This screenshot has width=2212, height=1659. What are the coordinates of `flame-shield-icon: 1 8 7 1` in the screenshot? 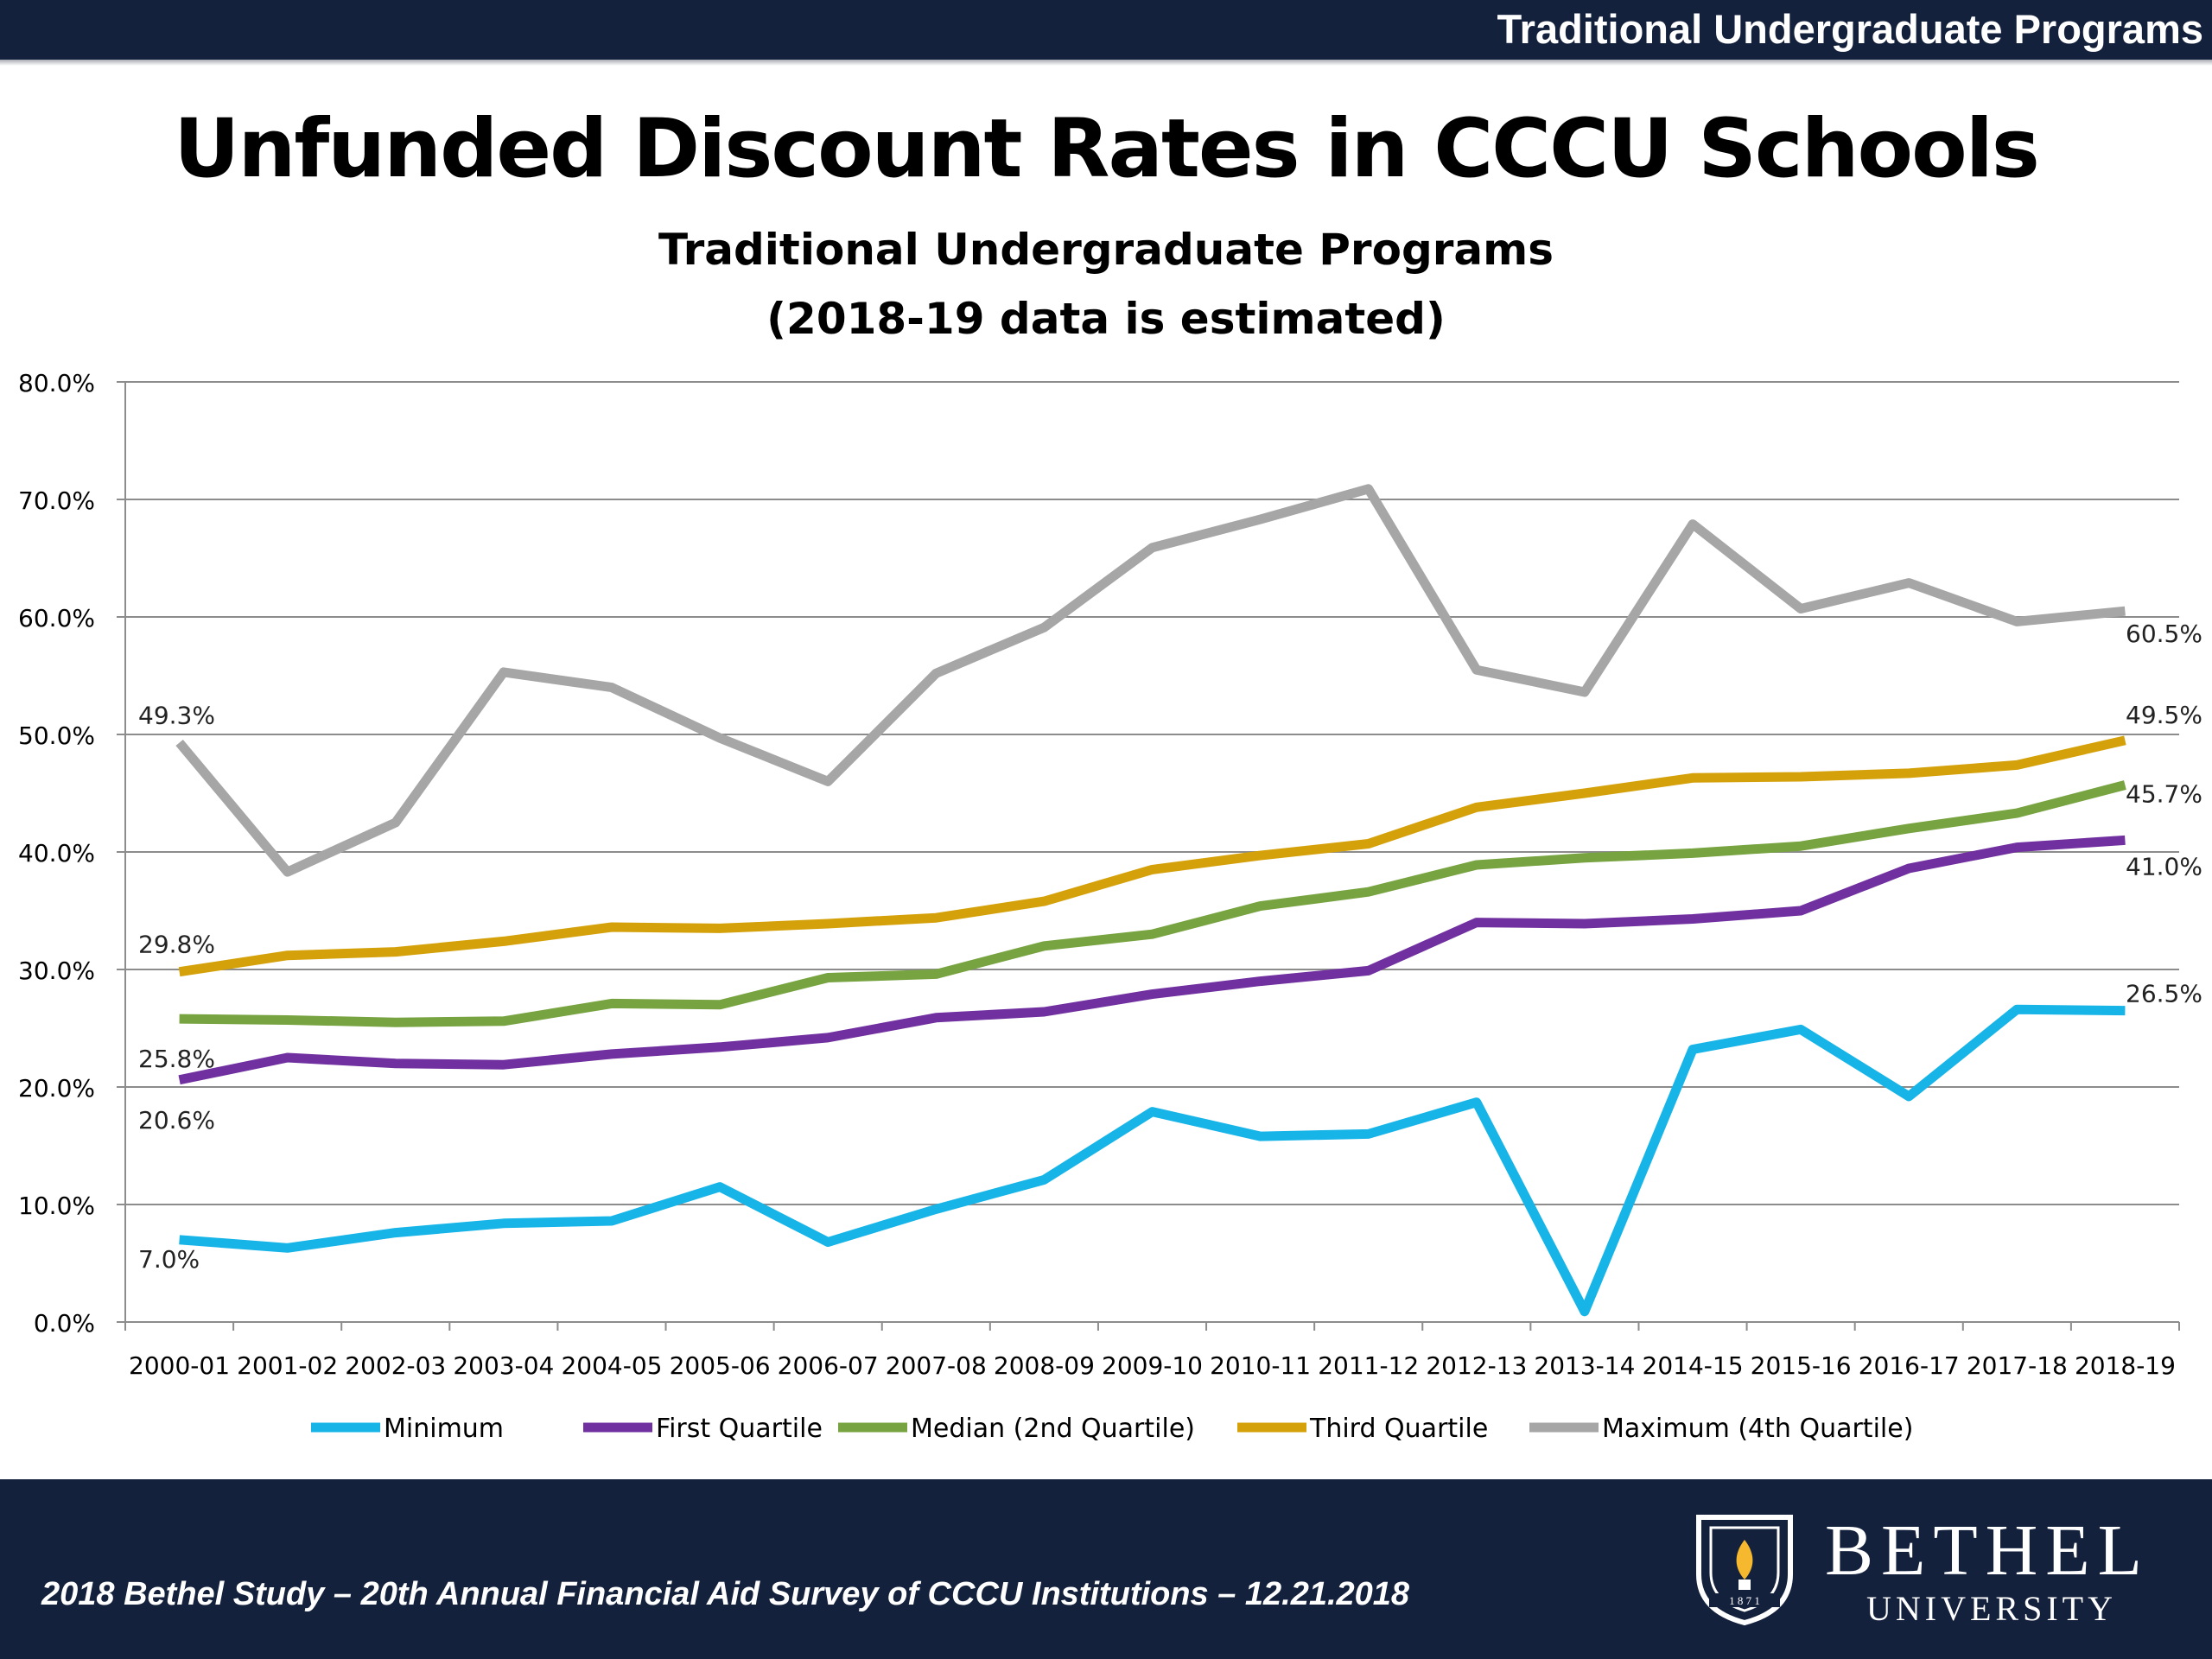 It's located at (1744, 1570).